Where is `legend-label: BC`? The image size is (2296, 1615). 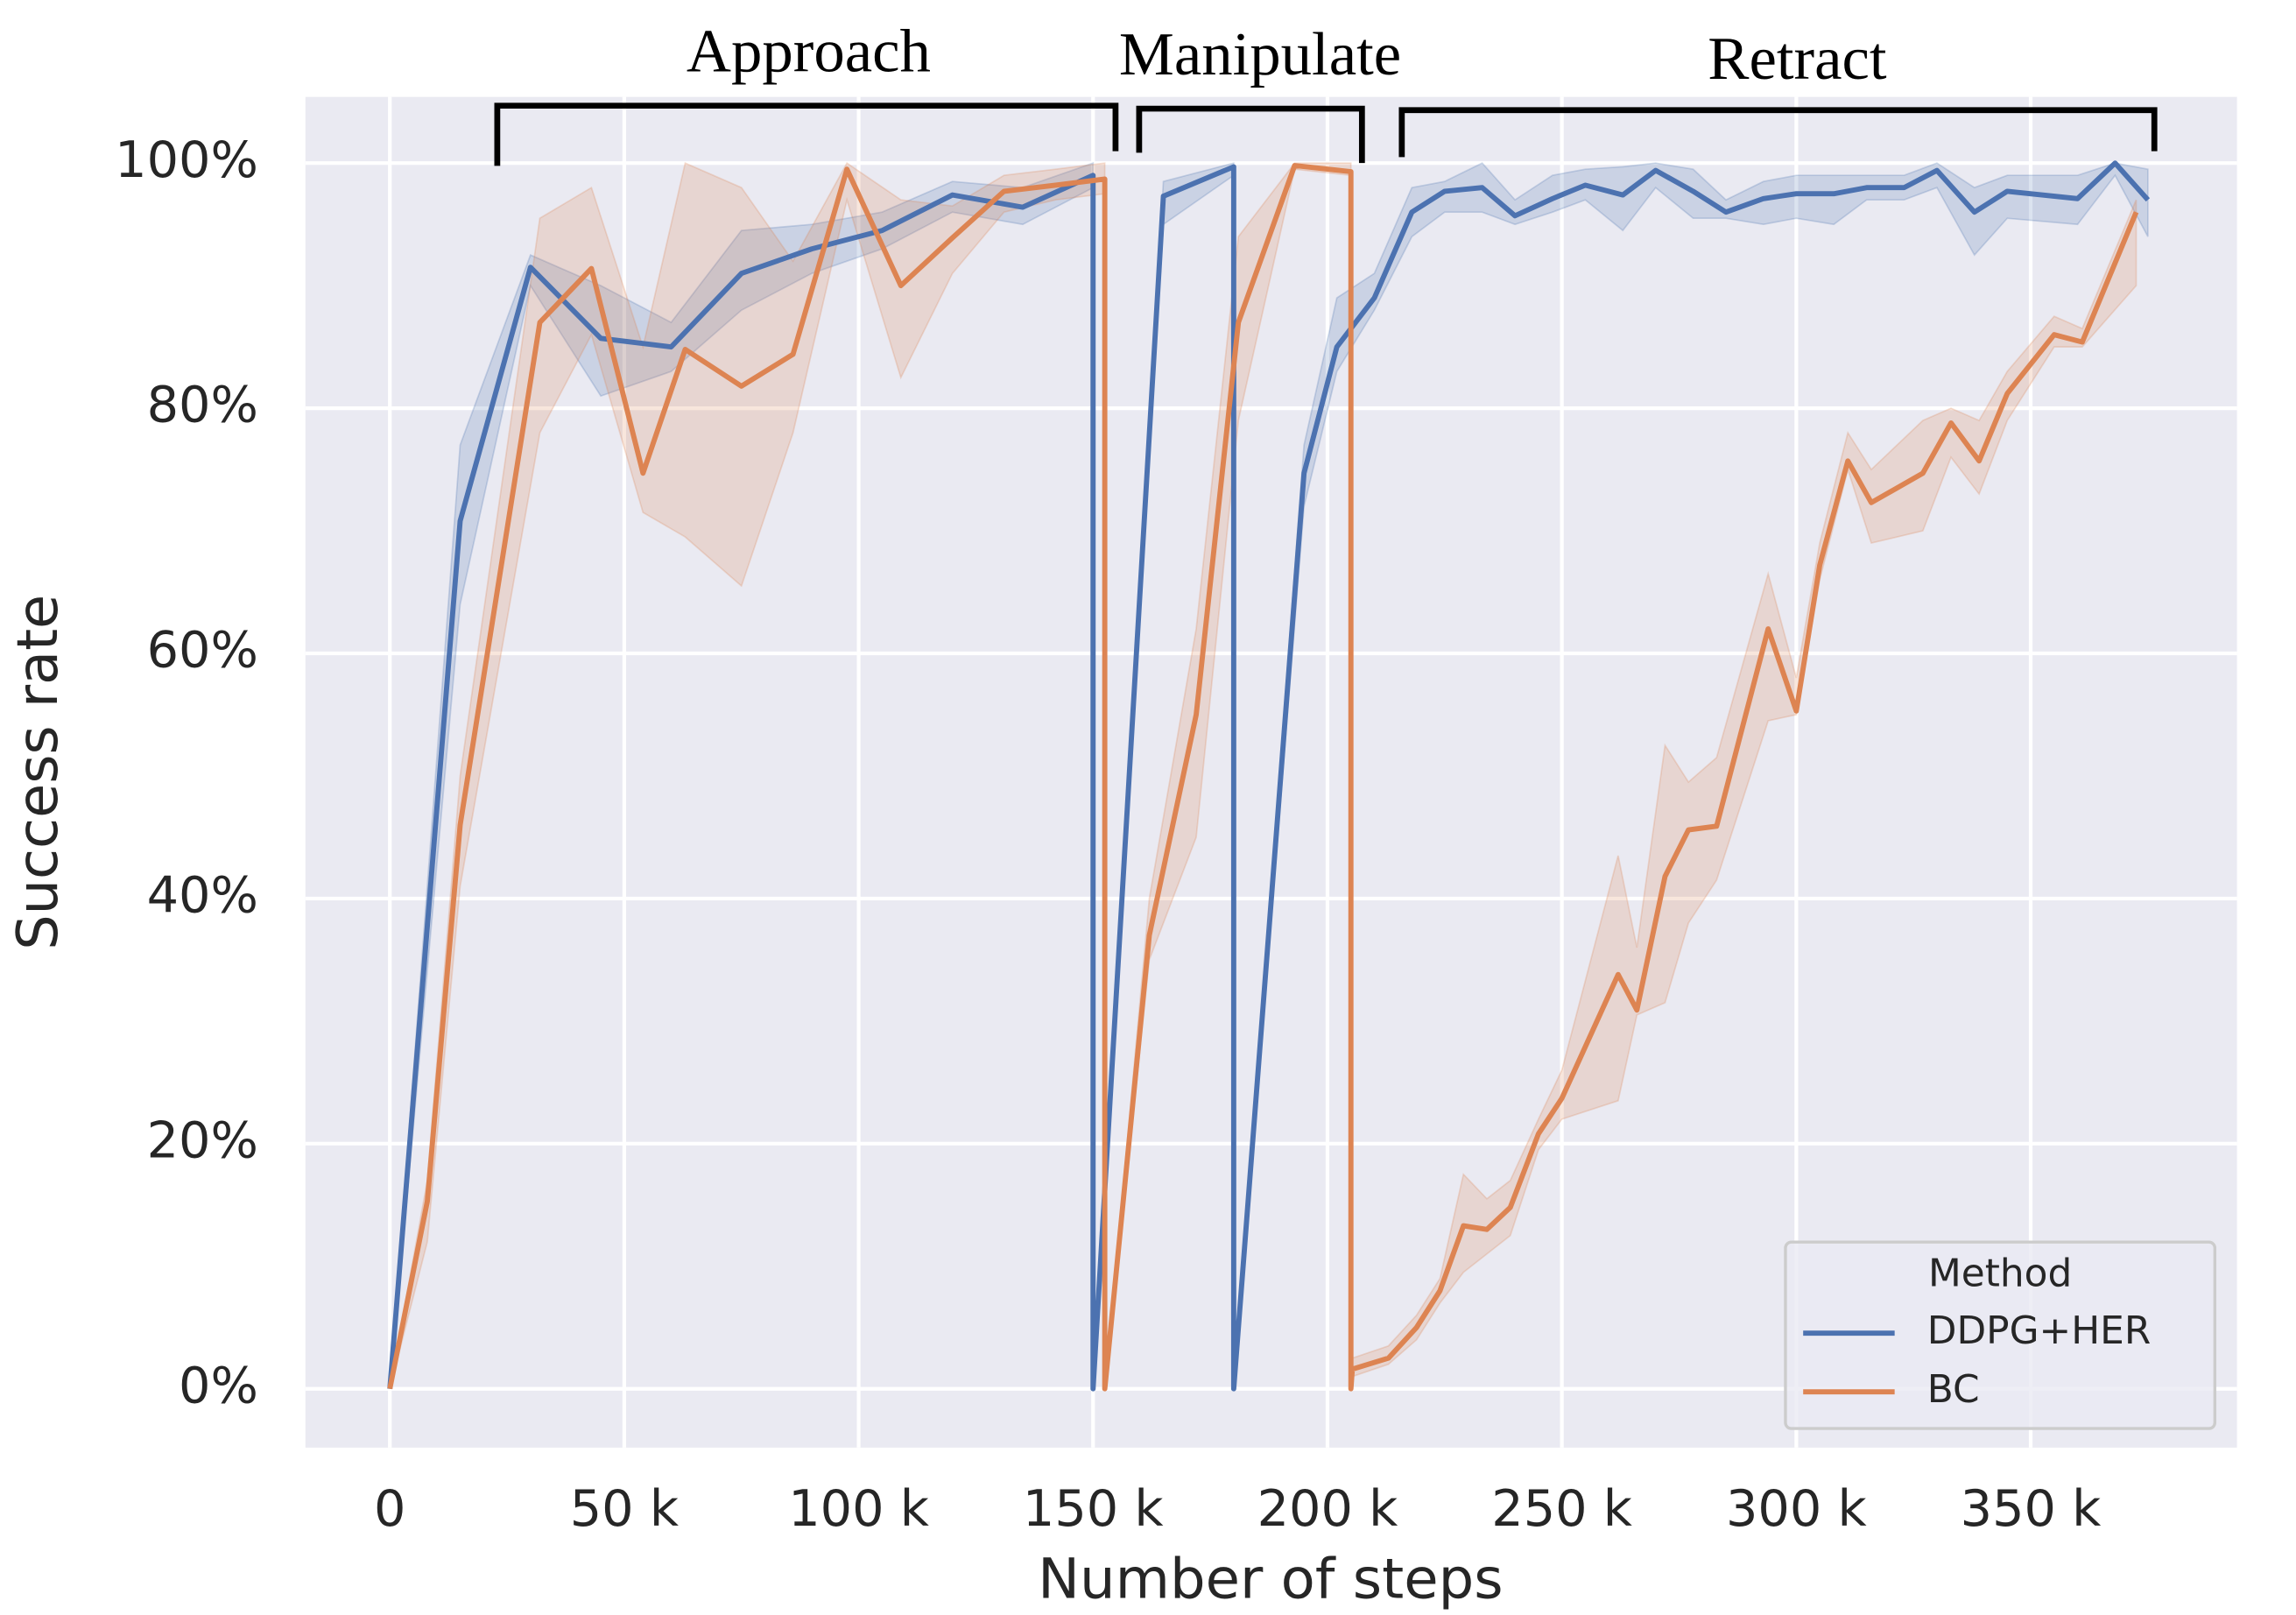 legend-label: BC is located at coordinates (1953, 1389).